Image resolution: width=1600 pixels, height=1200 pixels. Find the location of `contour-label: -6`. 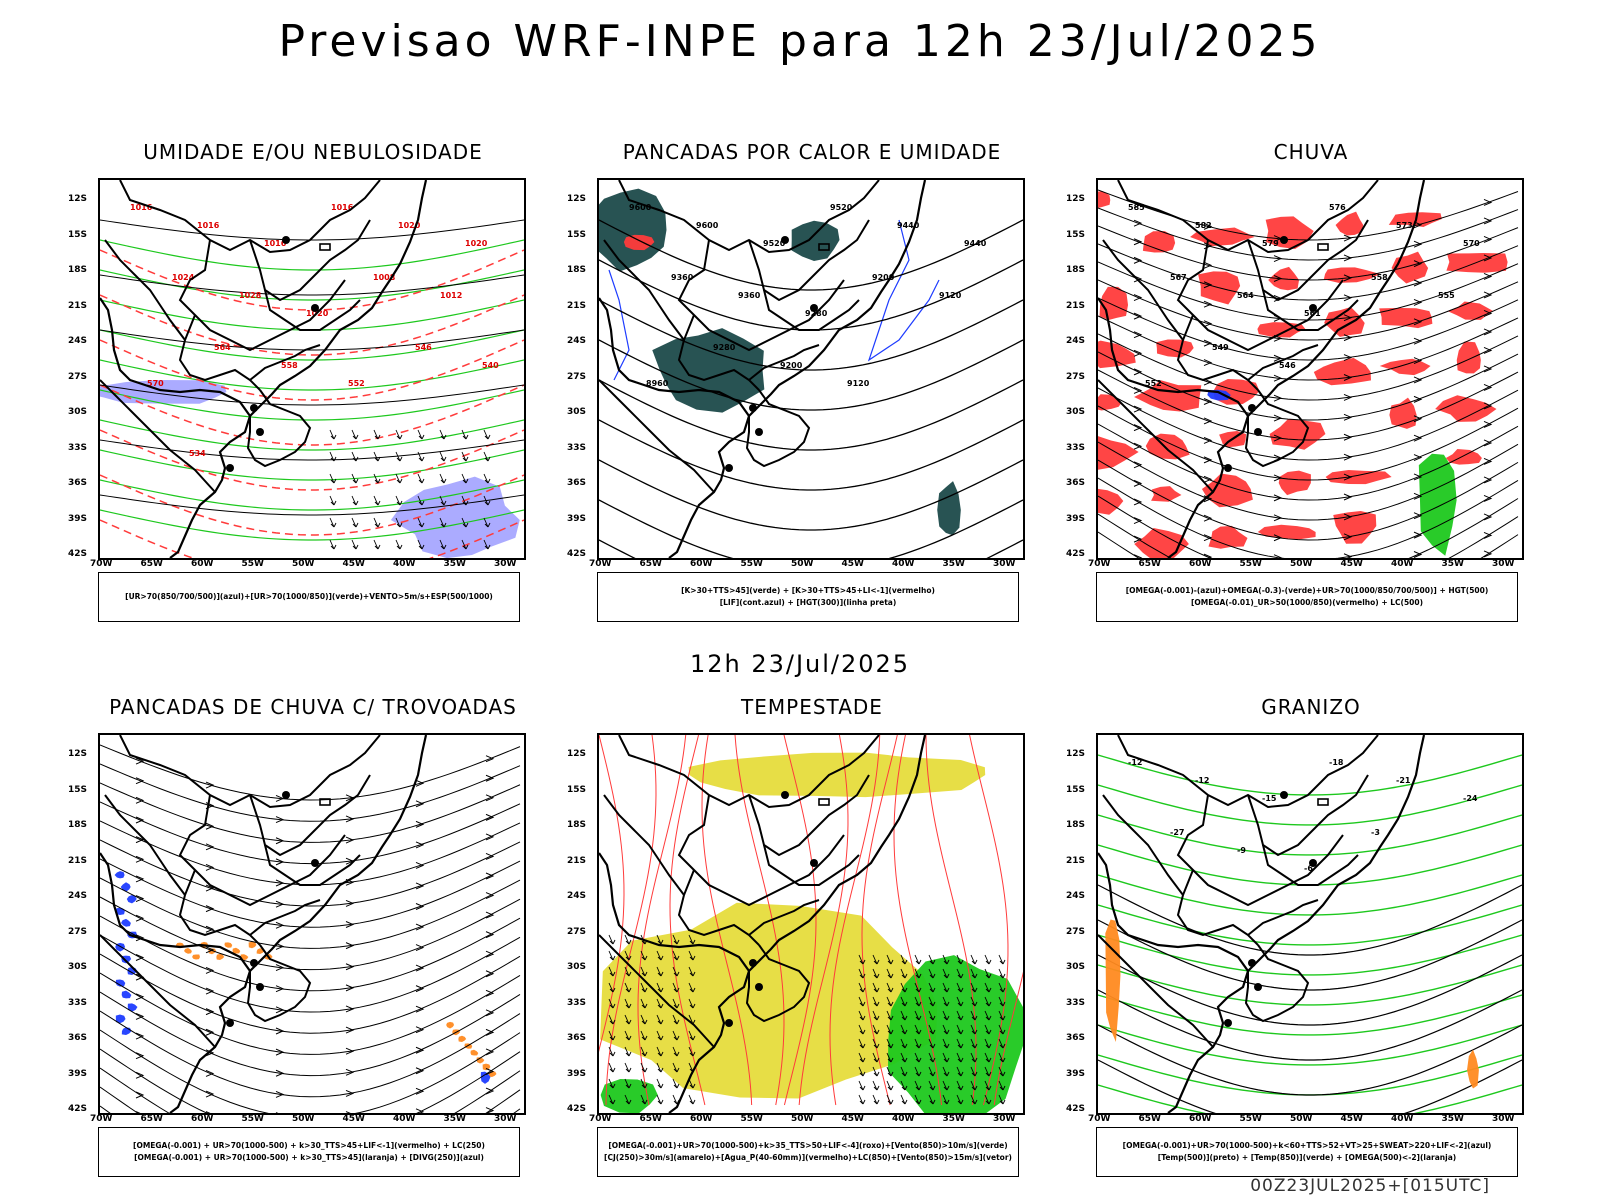

contour-label: -6 is located at coordinates (1308, 868).